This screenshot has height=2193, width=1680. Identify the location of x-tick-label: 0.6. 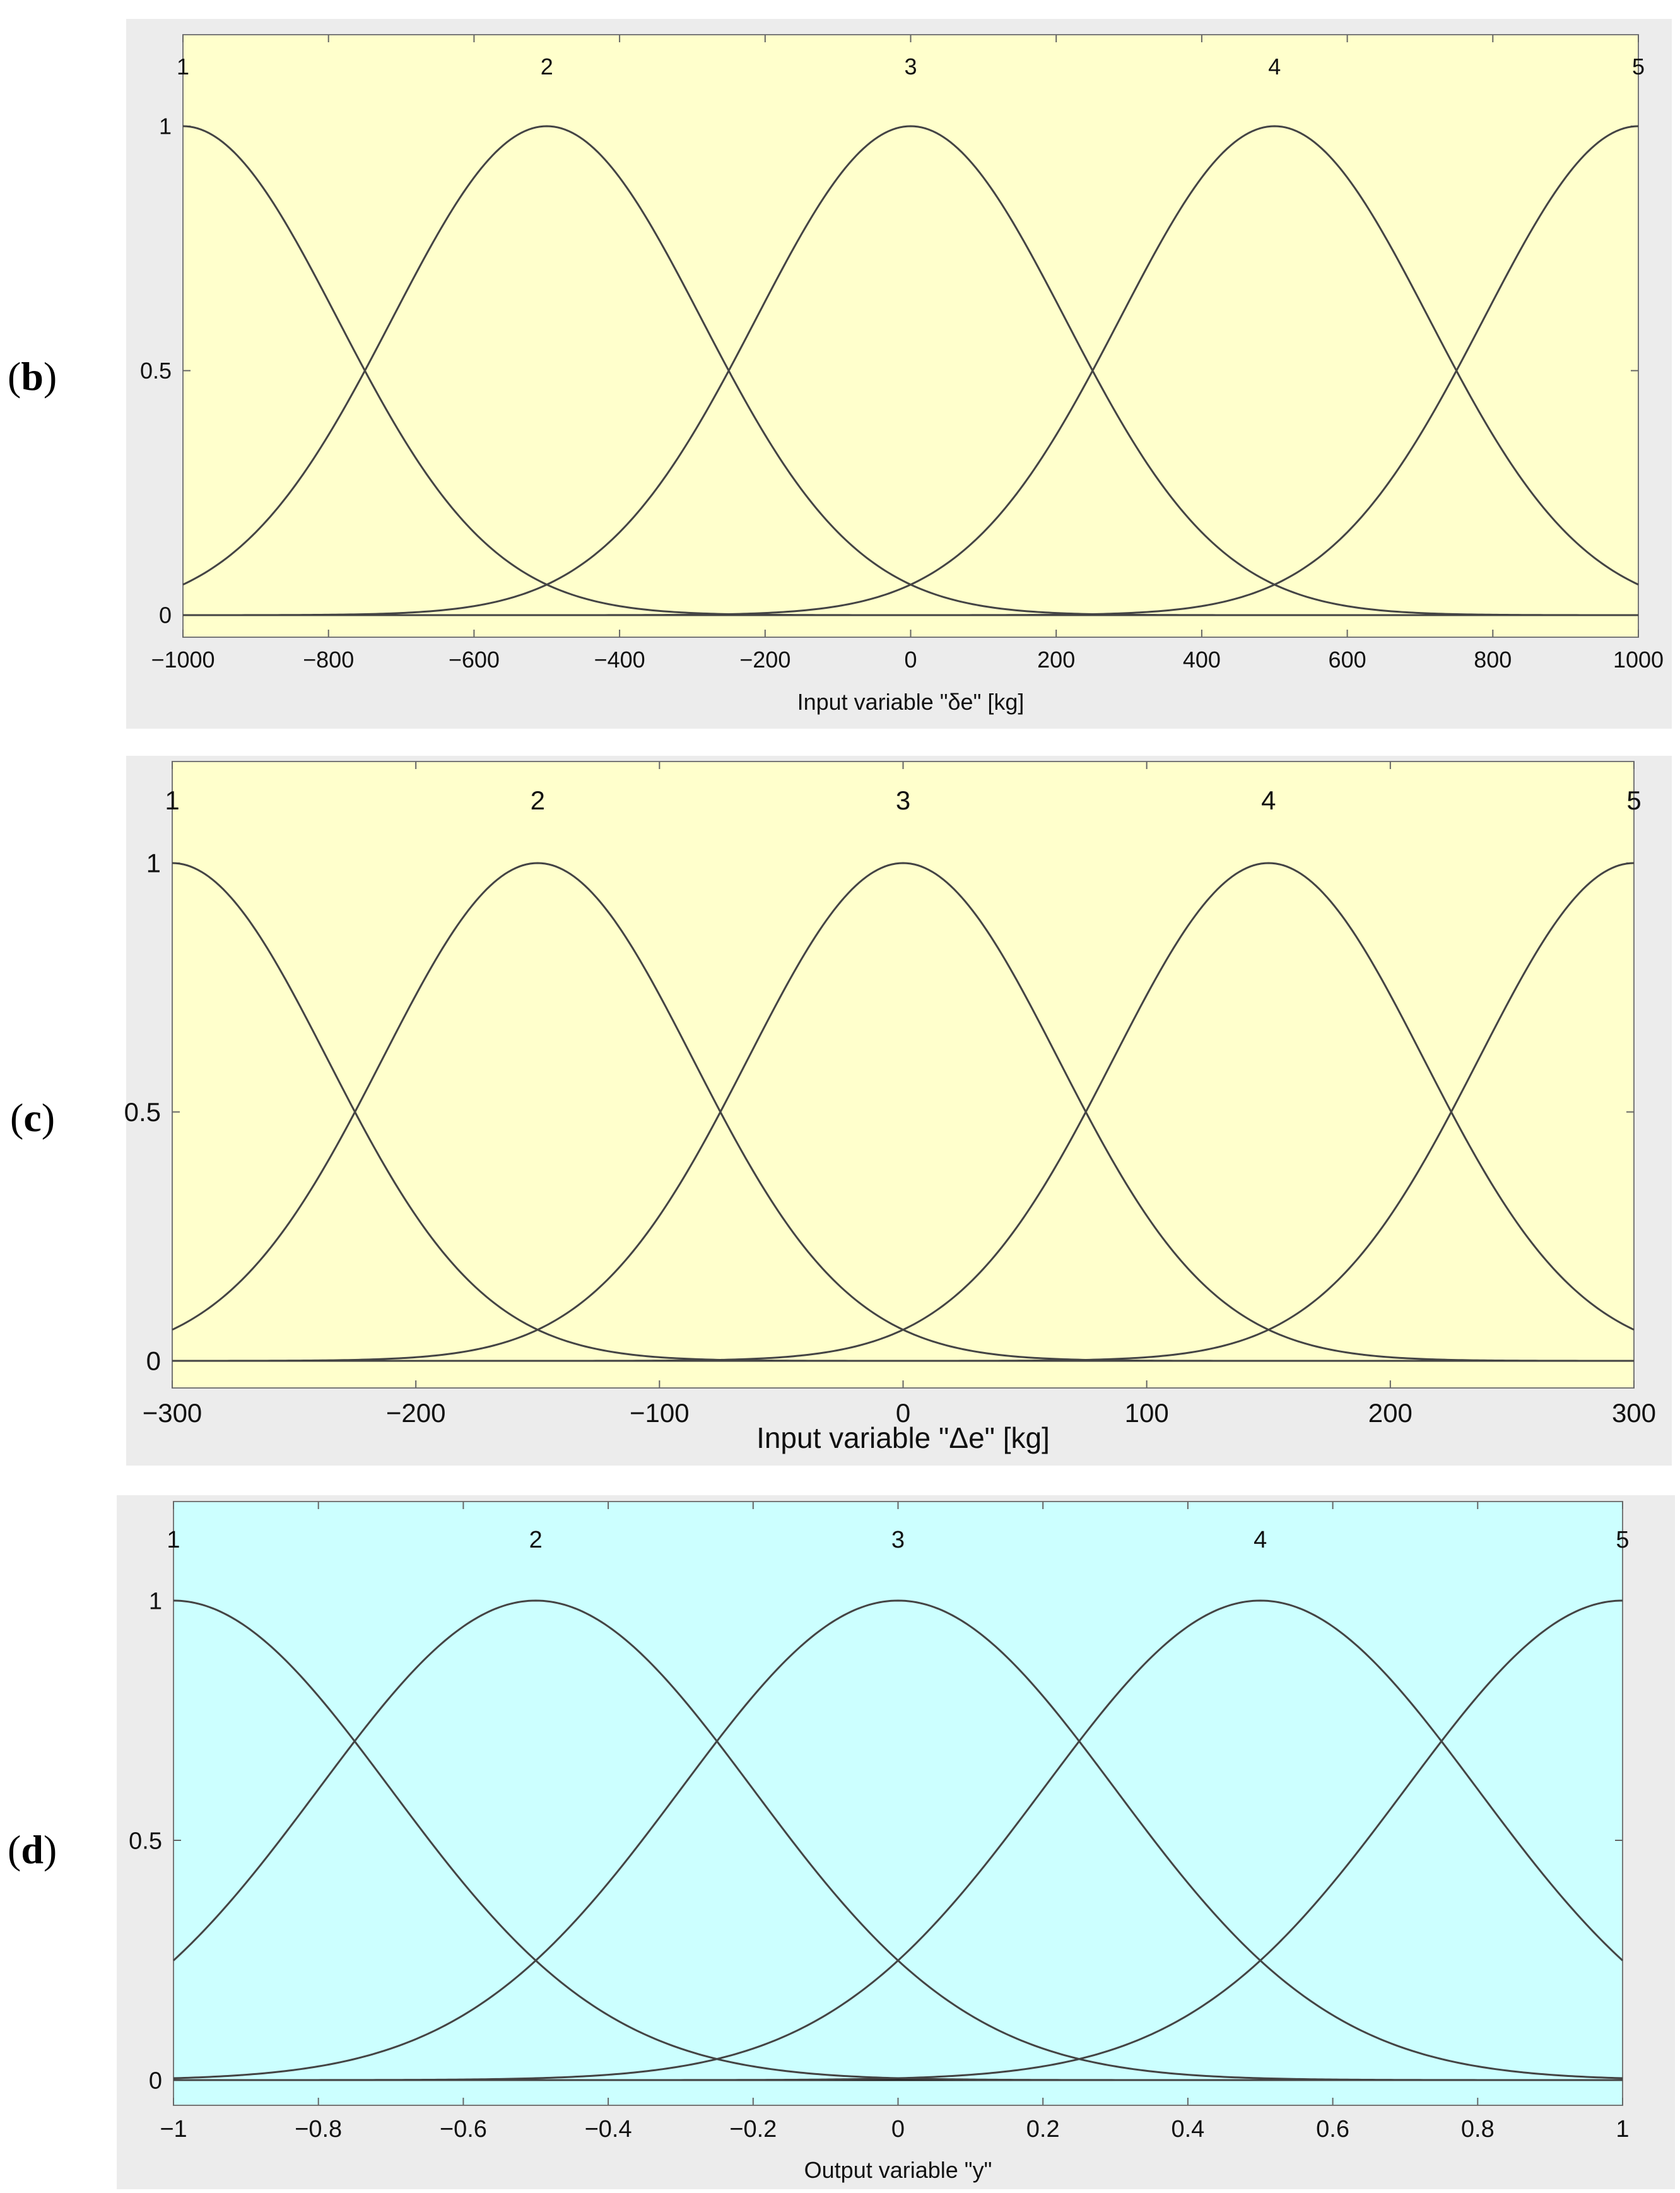
(1332, 2129).